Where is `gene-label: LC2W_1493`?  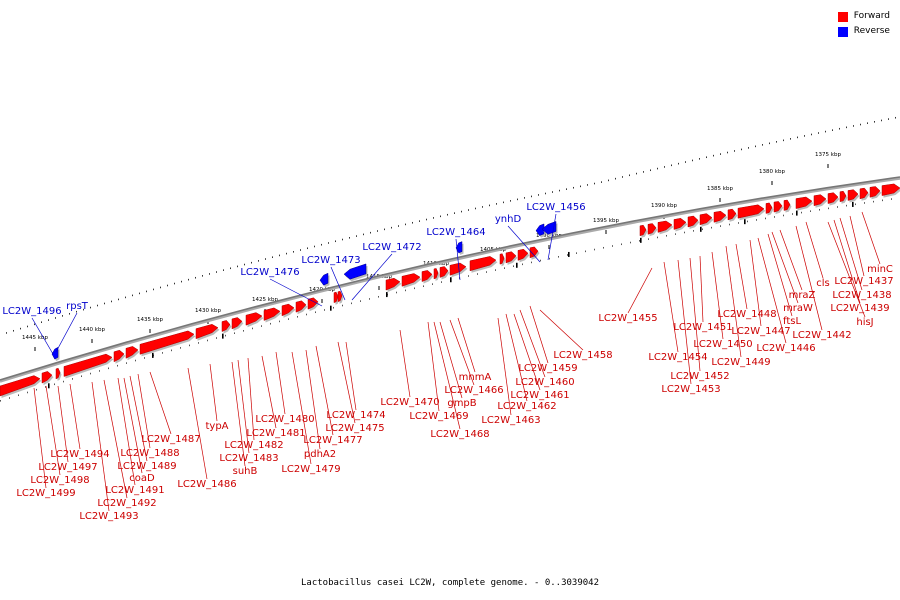
gene-label: LC2W_1493 is located at coordinates (108, 516).